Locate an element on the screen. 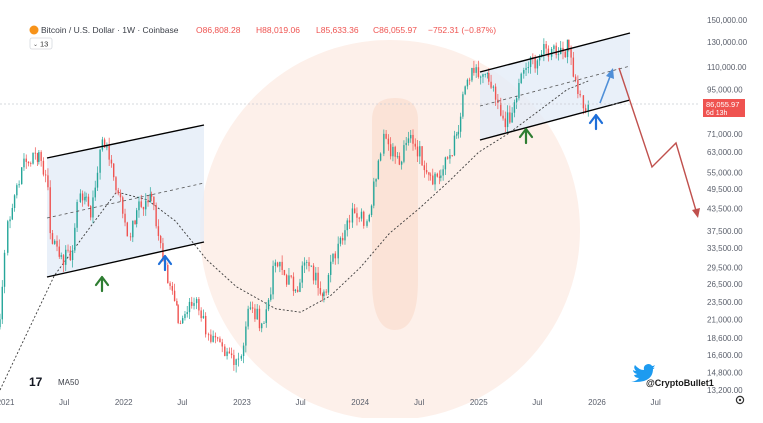 This screenshot has width=763, height=423. blue-up-arrow-right is located at coordinates (596, 122).